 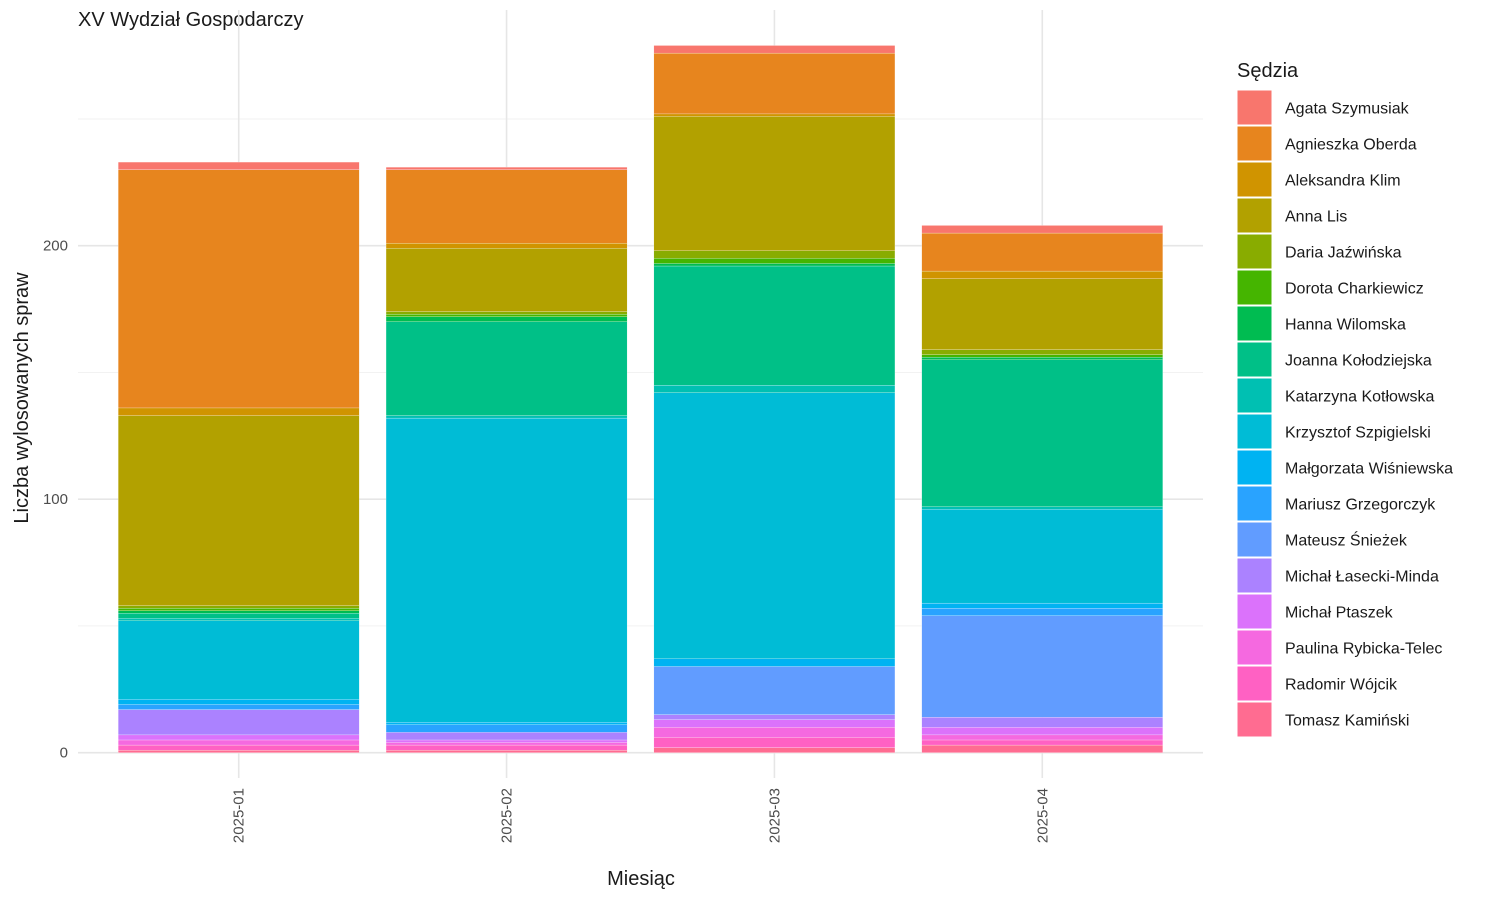 What do you see at coordinates (1346, 540) in the screenshot?
I see `legend-label: Mateusz Śnieżek` at bounding box center [1346, 540].